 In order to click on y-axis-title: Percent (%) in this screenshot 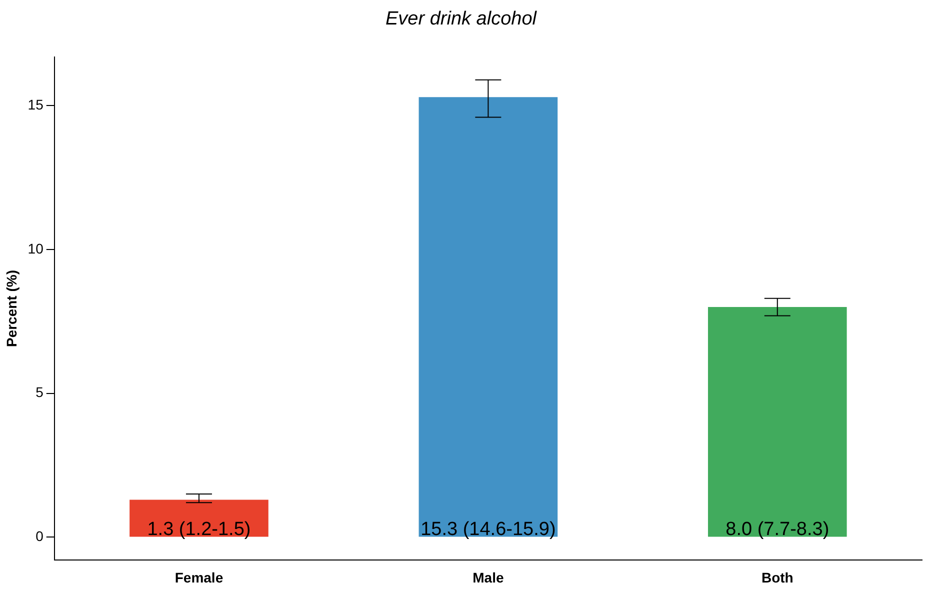, I will do `click(11, 309)`.